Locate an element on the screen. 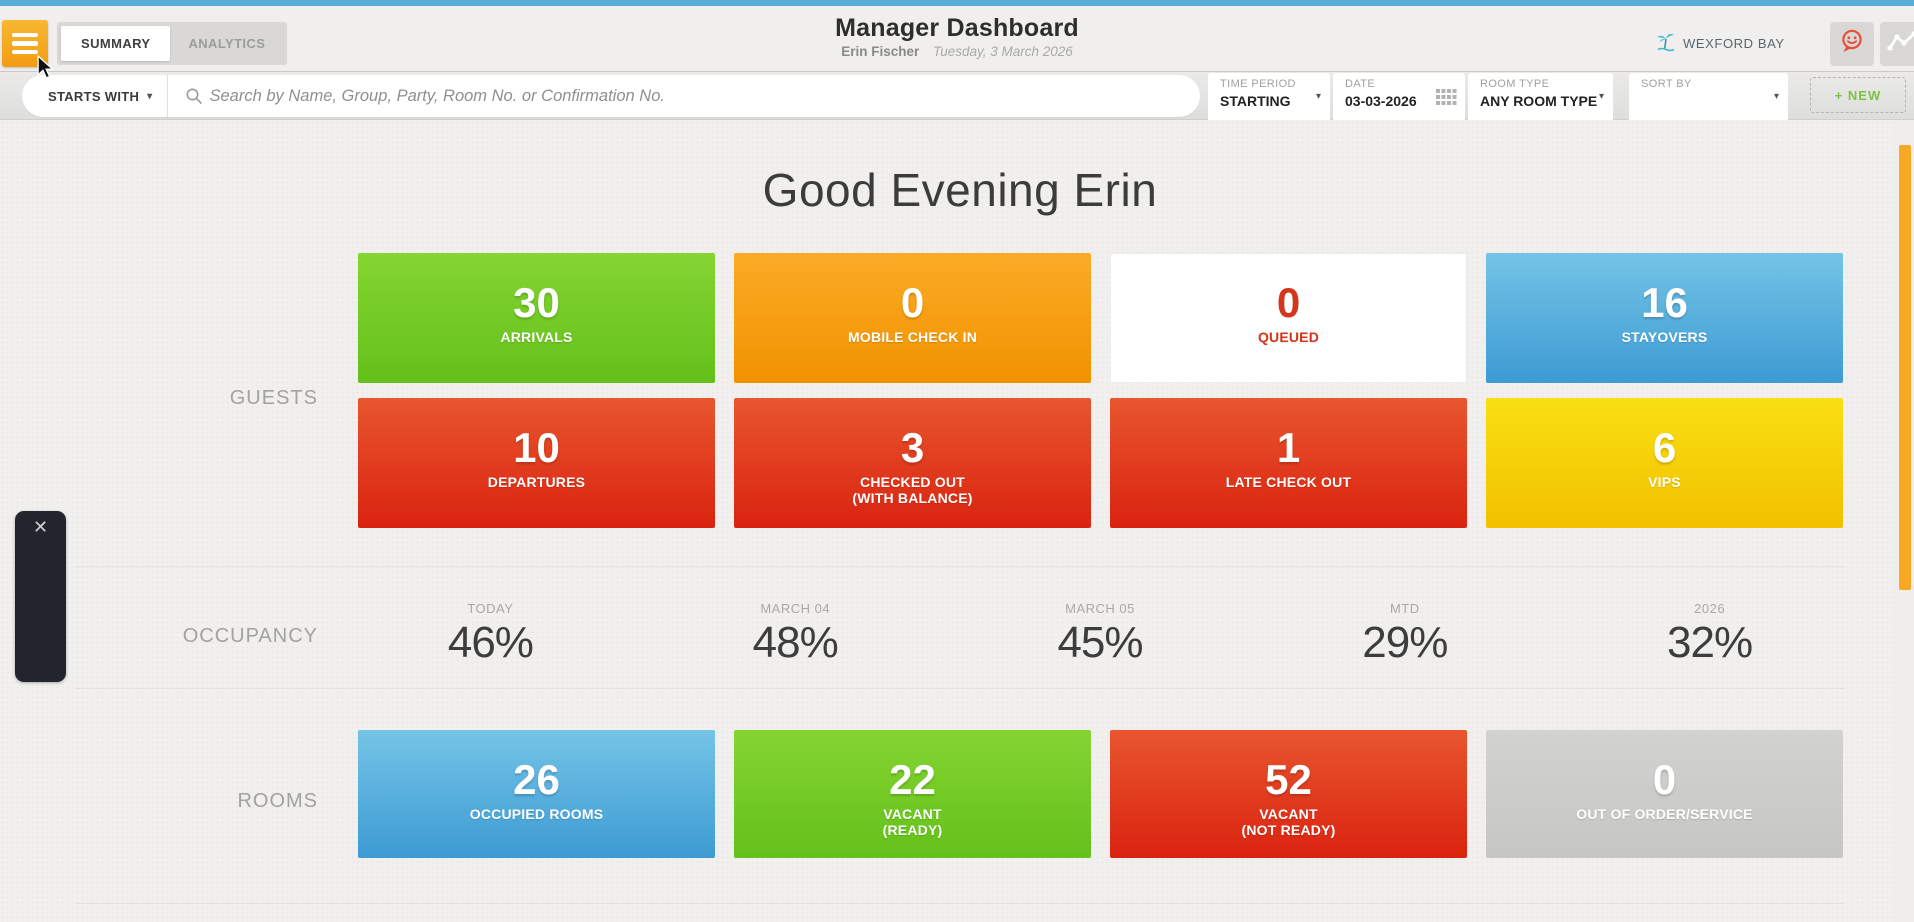 The width and height of the screenshot is (1914, 922). feedback-button is located at coordinates (1852, 44).